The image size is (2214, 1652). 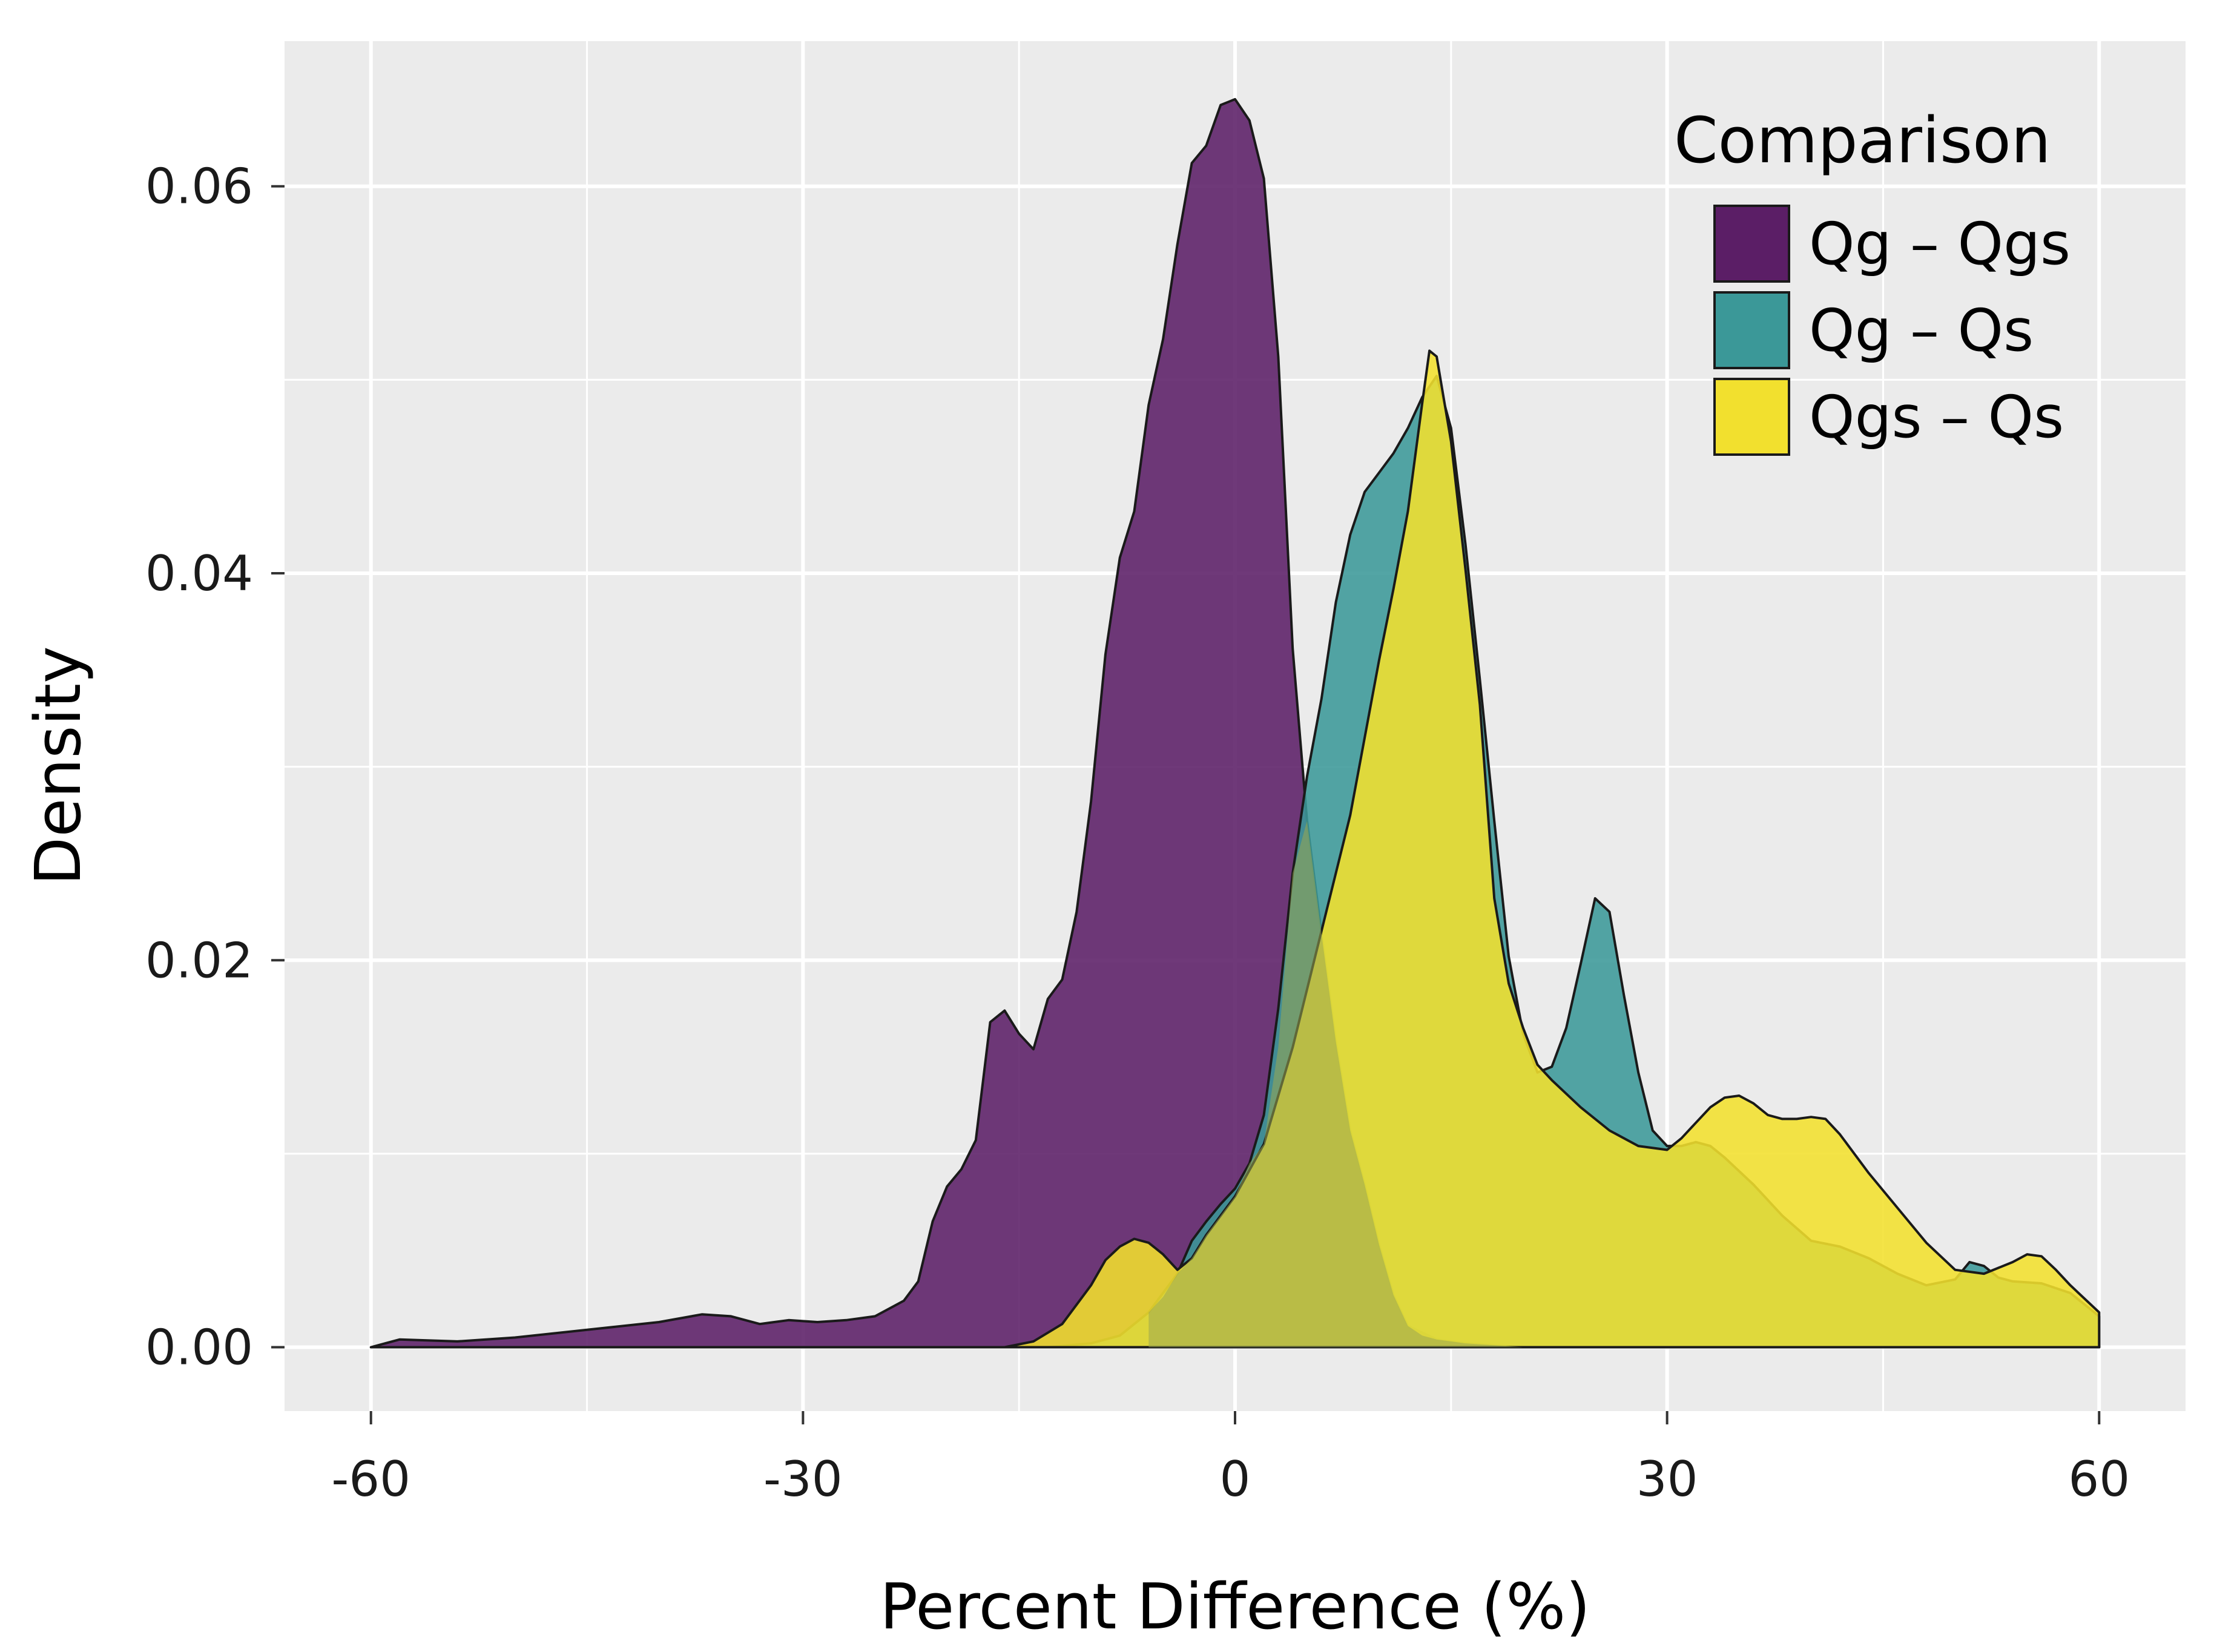 I want to click on density-area-overlap-all-three, so click(x=1335, y=1084).